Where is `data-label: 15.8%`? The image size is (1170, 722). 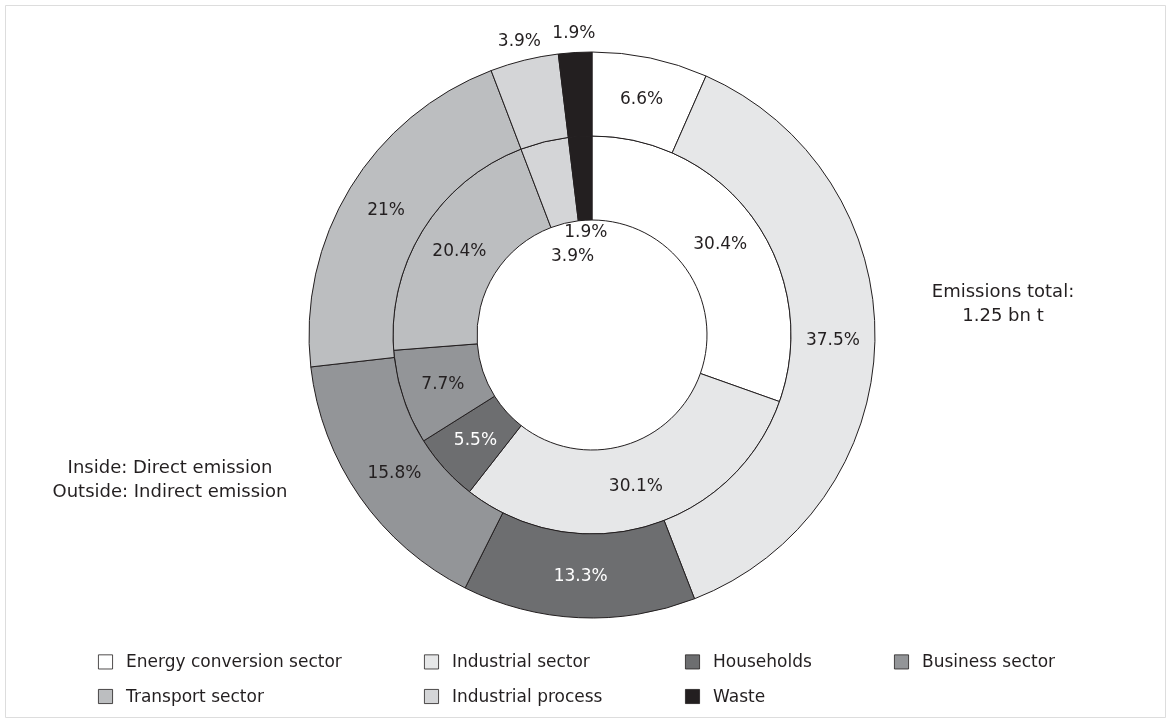
data-label: 15.8% is located at coordinates (394, 471).